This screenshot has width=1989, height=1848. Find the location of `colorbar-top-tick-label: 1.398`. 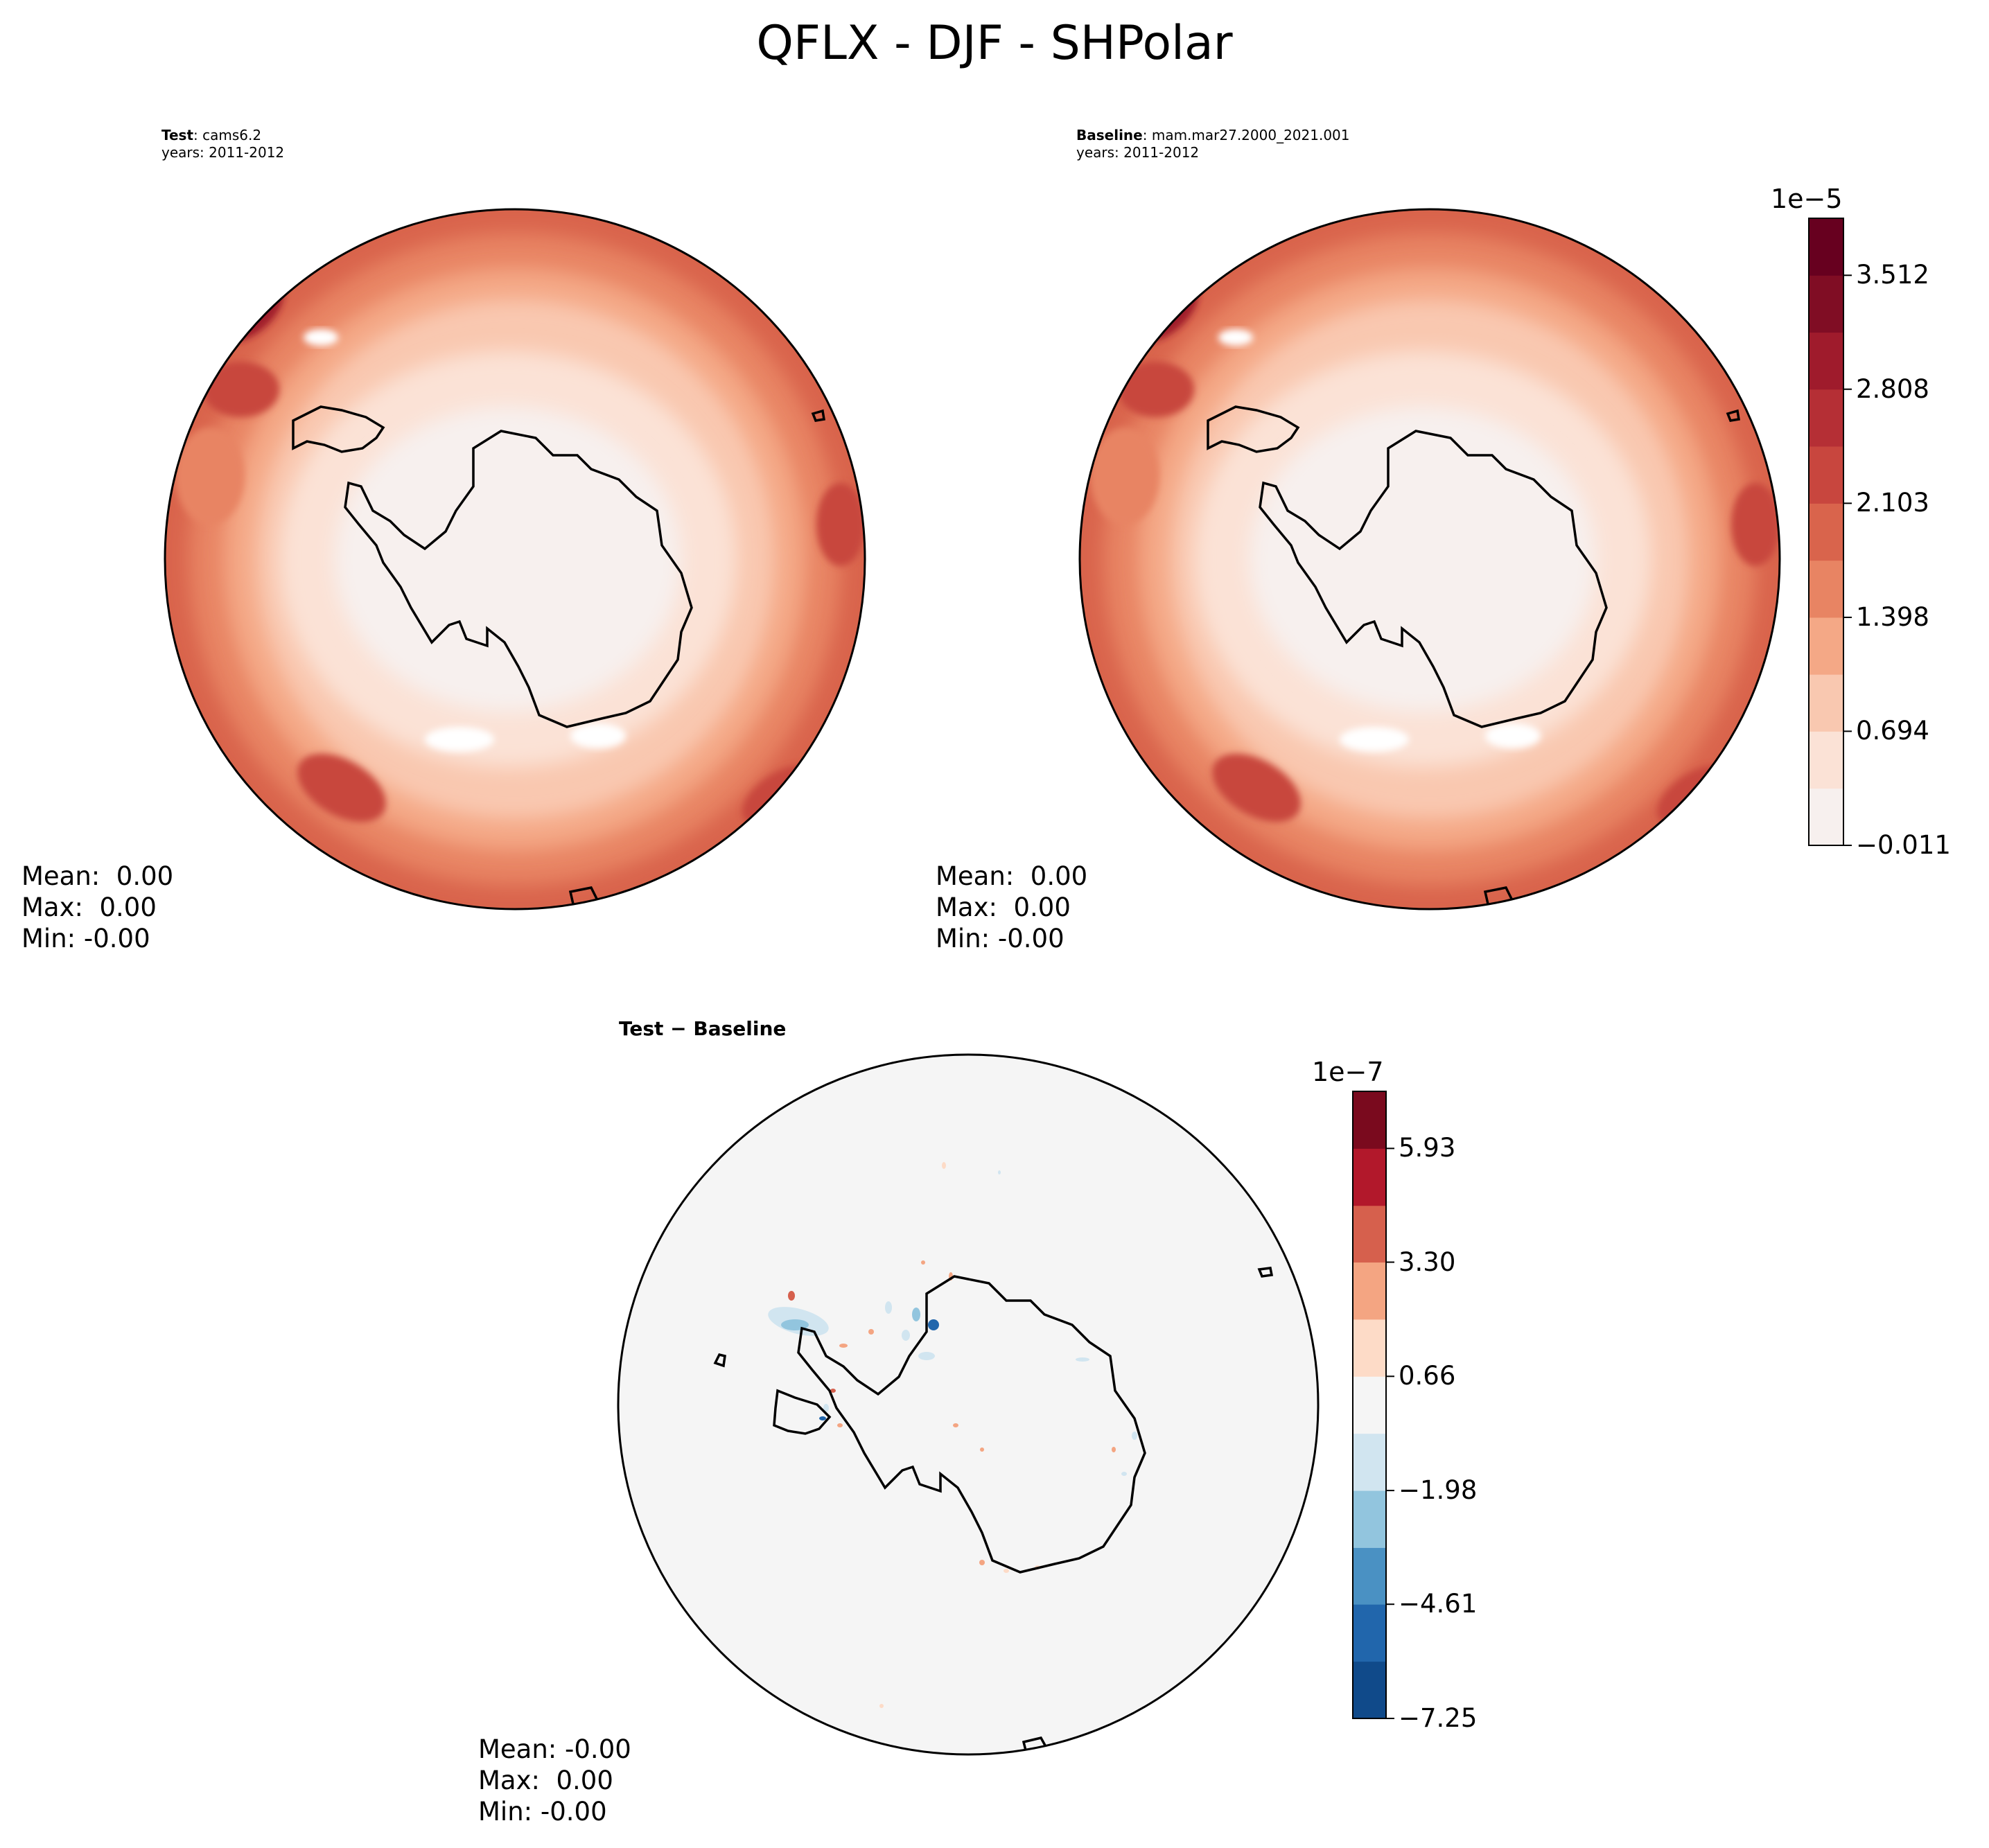

colorbar-top-tick-label: 1.398 is located at coordinates (1892, 616).